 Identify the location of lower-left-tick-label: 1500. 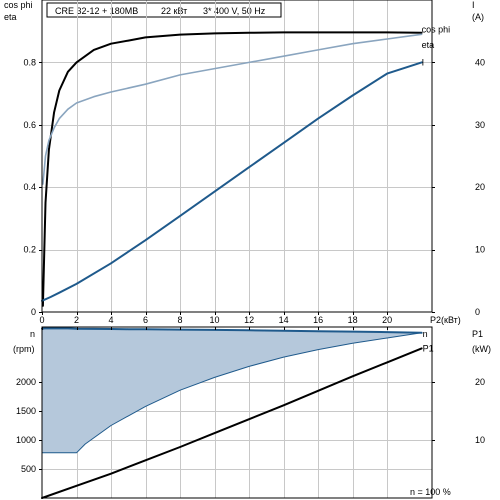
(26, 411).